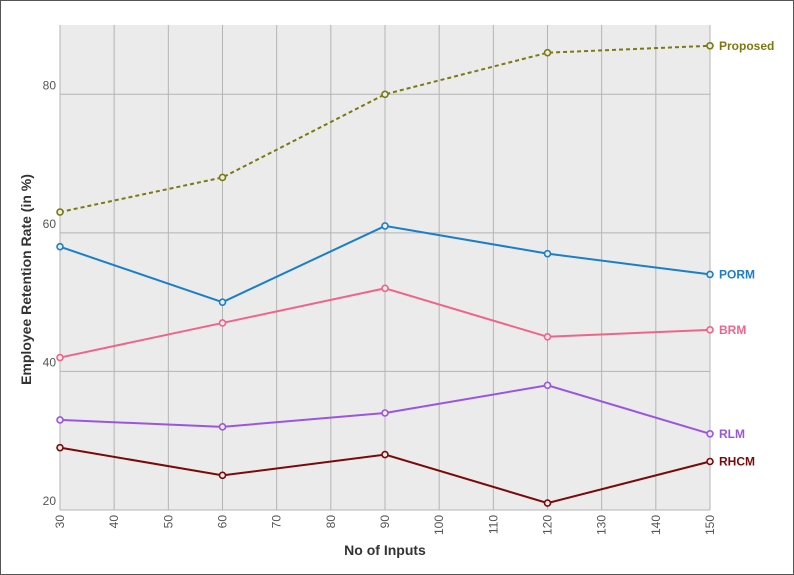 The height and width of the screenshot is (575, 794). I want to click on x-tick-label: 140, so click(656, 525).